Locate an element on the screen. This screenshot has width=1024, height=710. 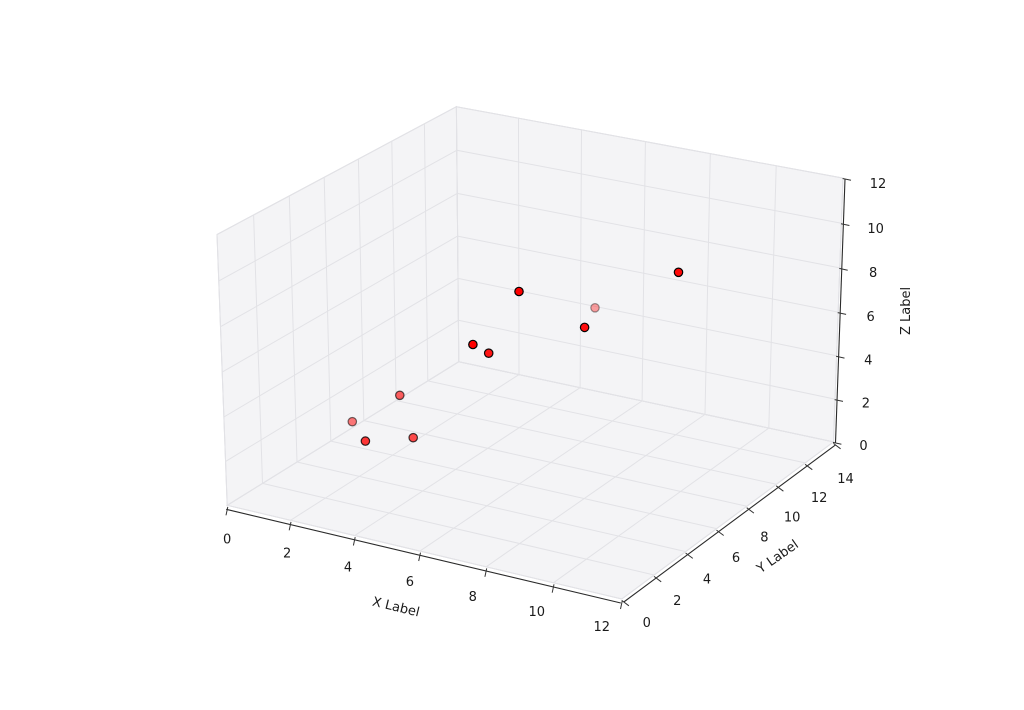
z-axis-label: Z Label is located at coordinates (906, 311).